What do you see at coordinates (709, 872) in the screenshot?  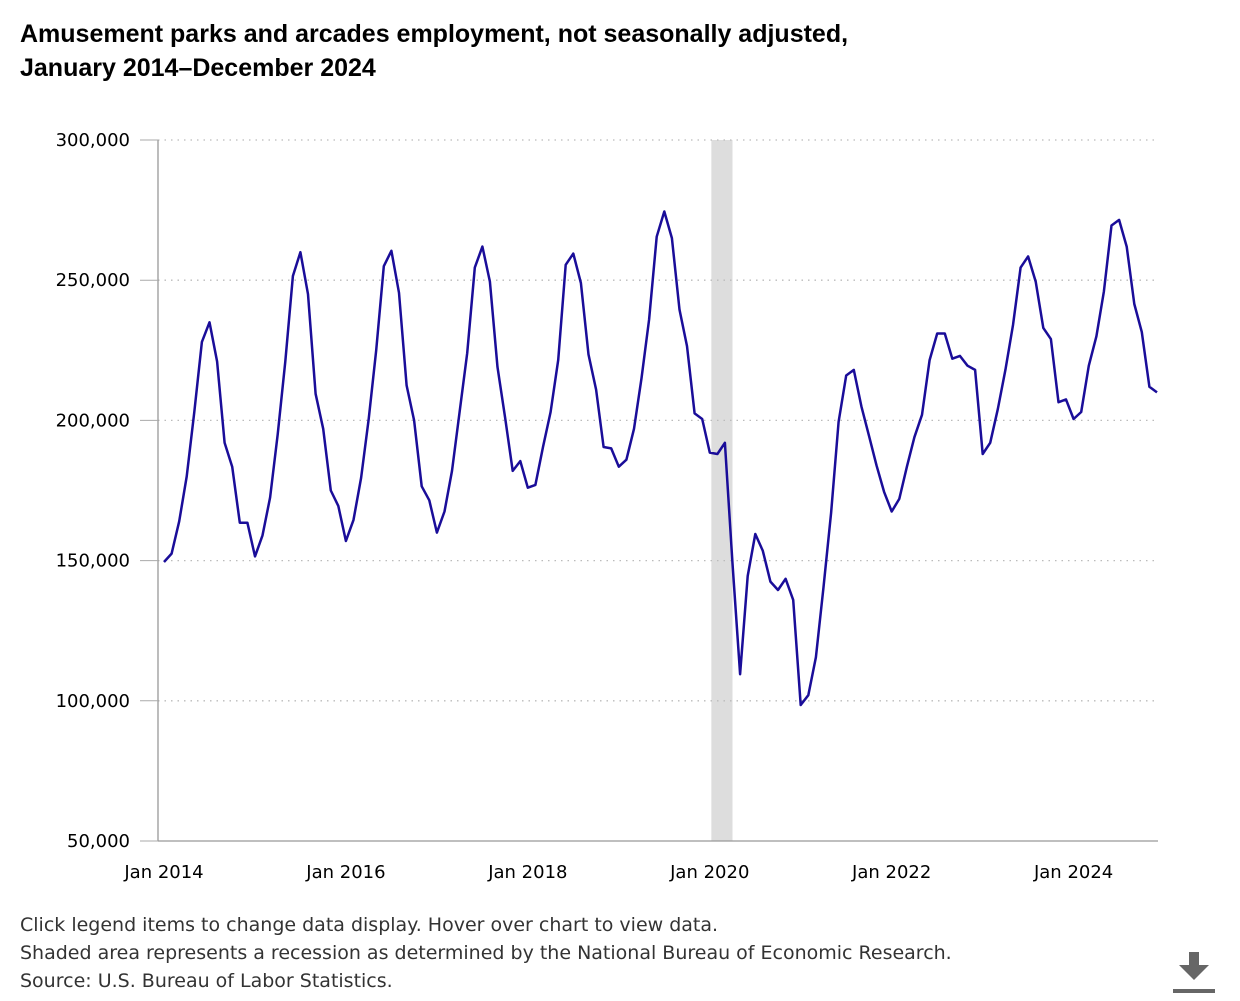 I see `x-tick-label: Jan 2020` at bounding box center [709, 872].